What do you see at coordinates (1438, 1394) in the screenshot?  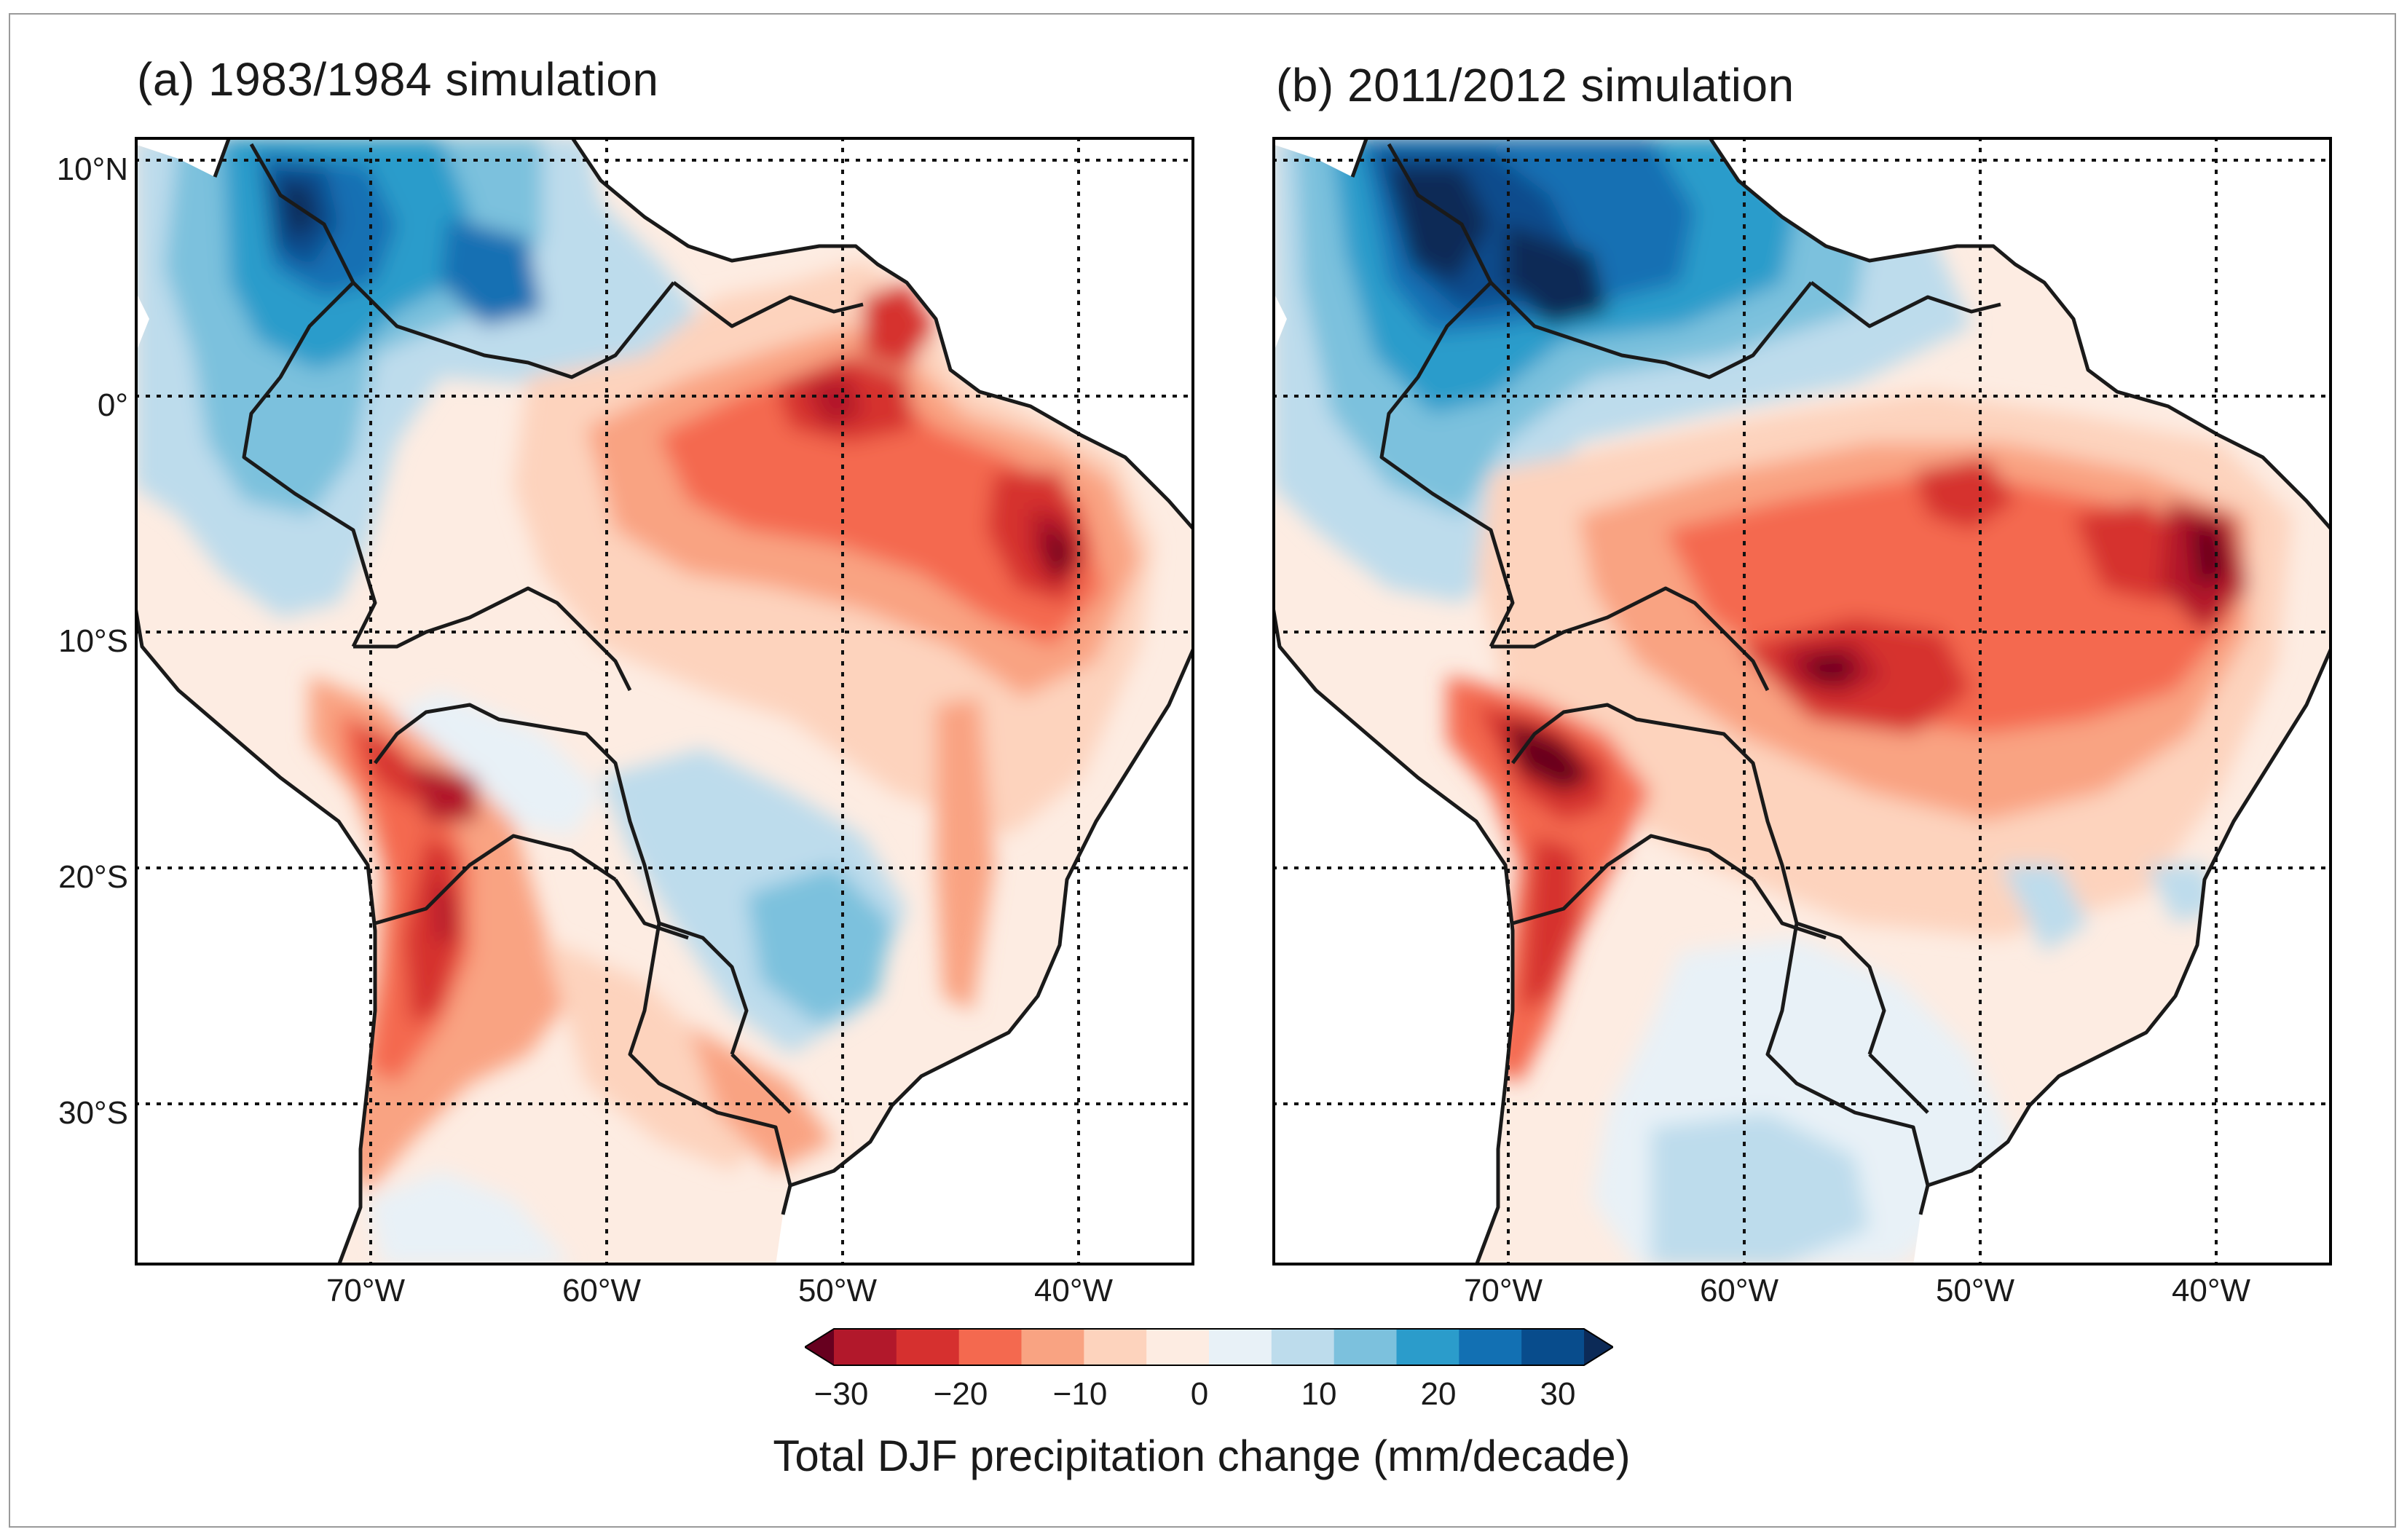 I see `colorbar-tick: 20` at bounding box center [1438, 1394].